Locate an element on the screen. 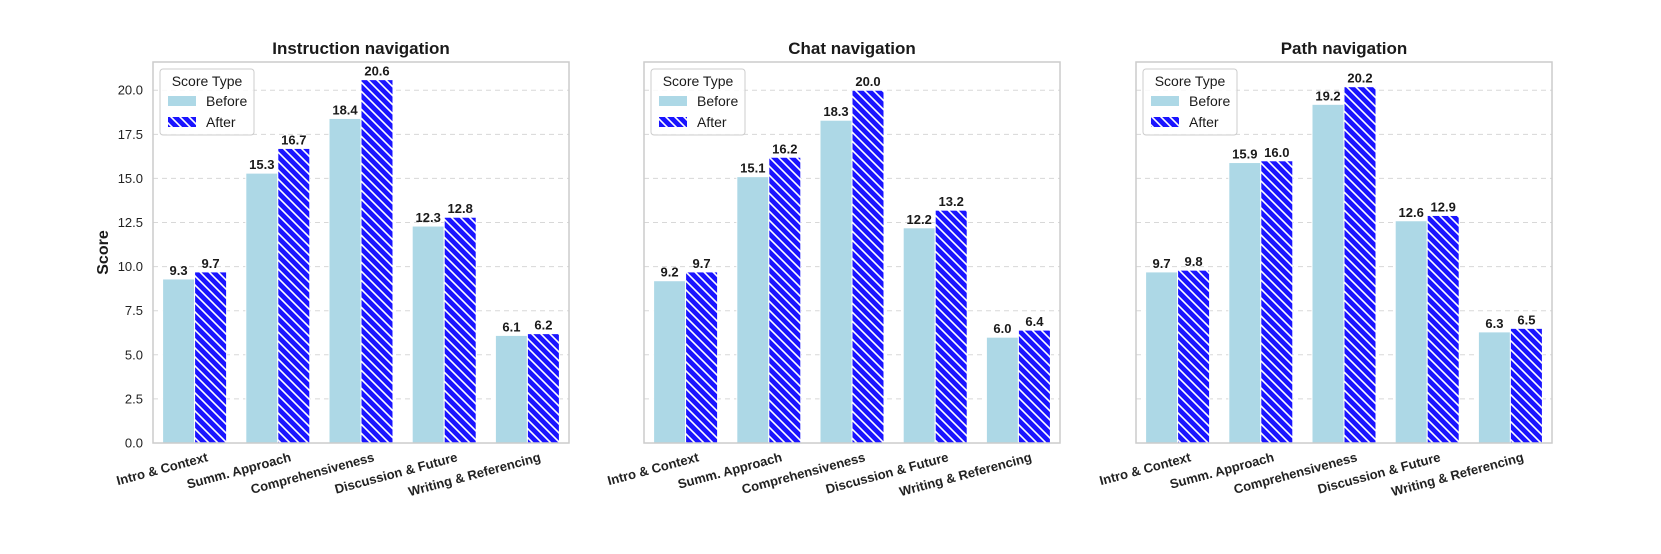 Image resolution: width=1661 pixels, height=554 pixels. data-label: 15.3 is located at coordinates (261, 164).